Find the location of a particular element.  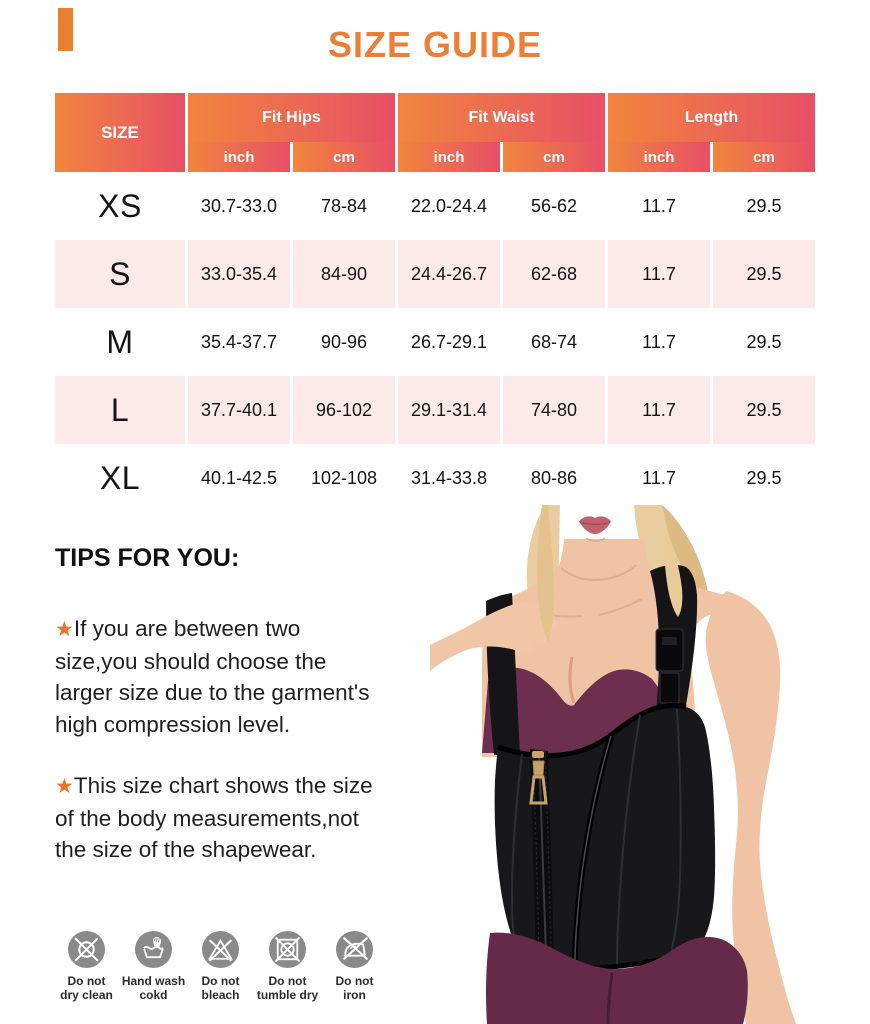

column-group-length: Length is located at coordinates (711, 117).